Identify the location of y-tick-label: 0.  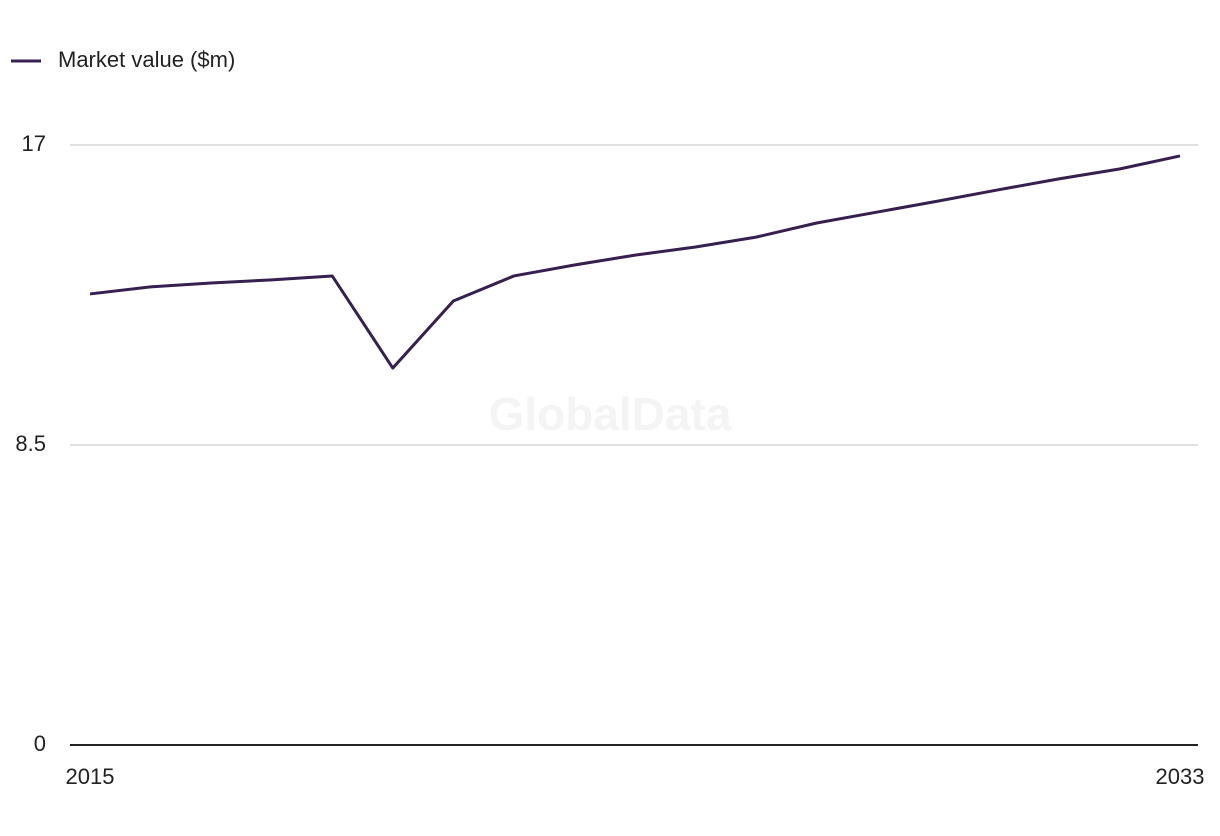
(40, 743).